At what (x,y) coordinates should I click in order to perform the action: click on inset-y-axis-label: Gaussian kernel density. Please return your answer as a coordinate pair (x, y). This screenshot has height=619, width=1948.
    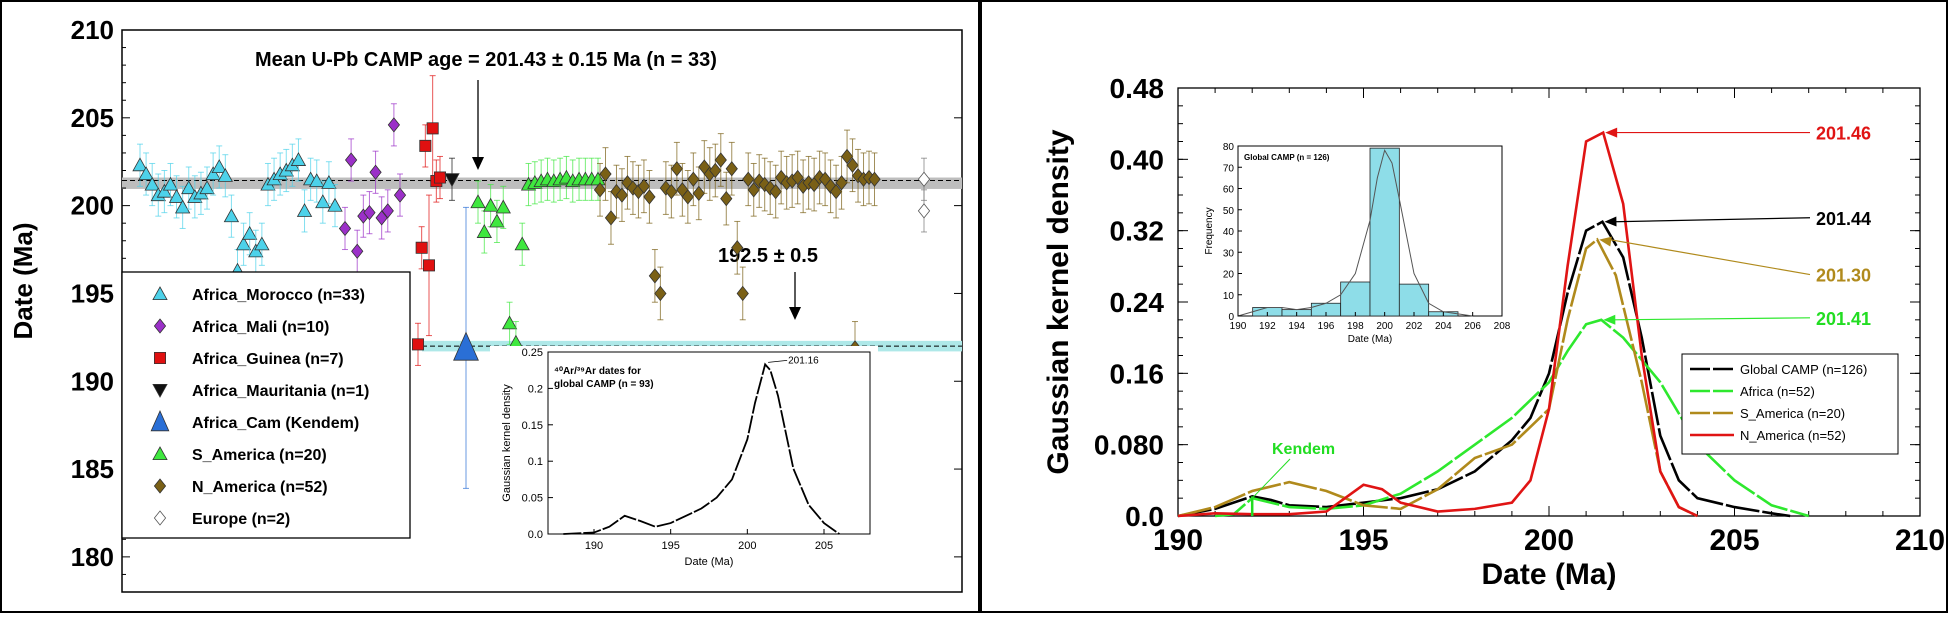
    Looking at the image, I should click on (507, 443).